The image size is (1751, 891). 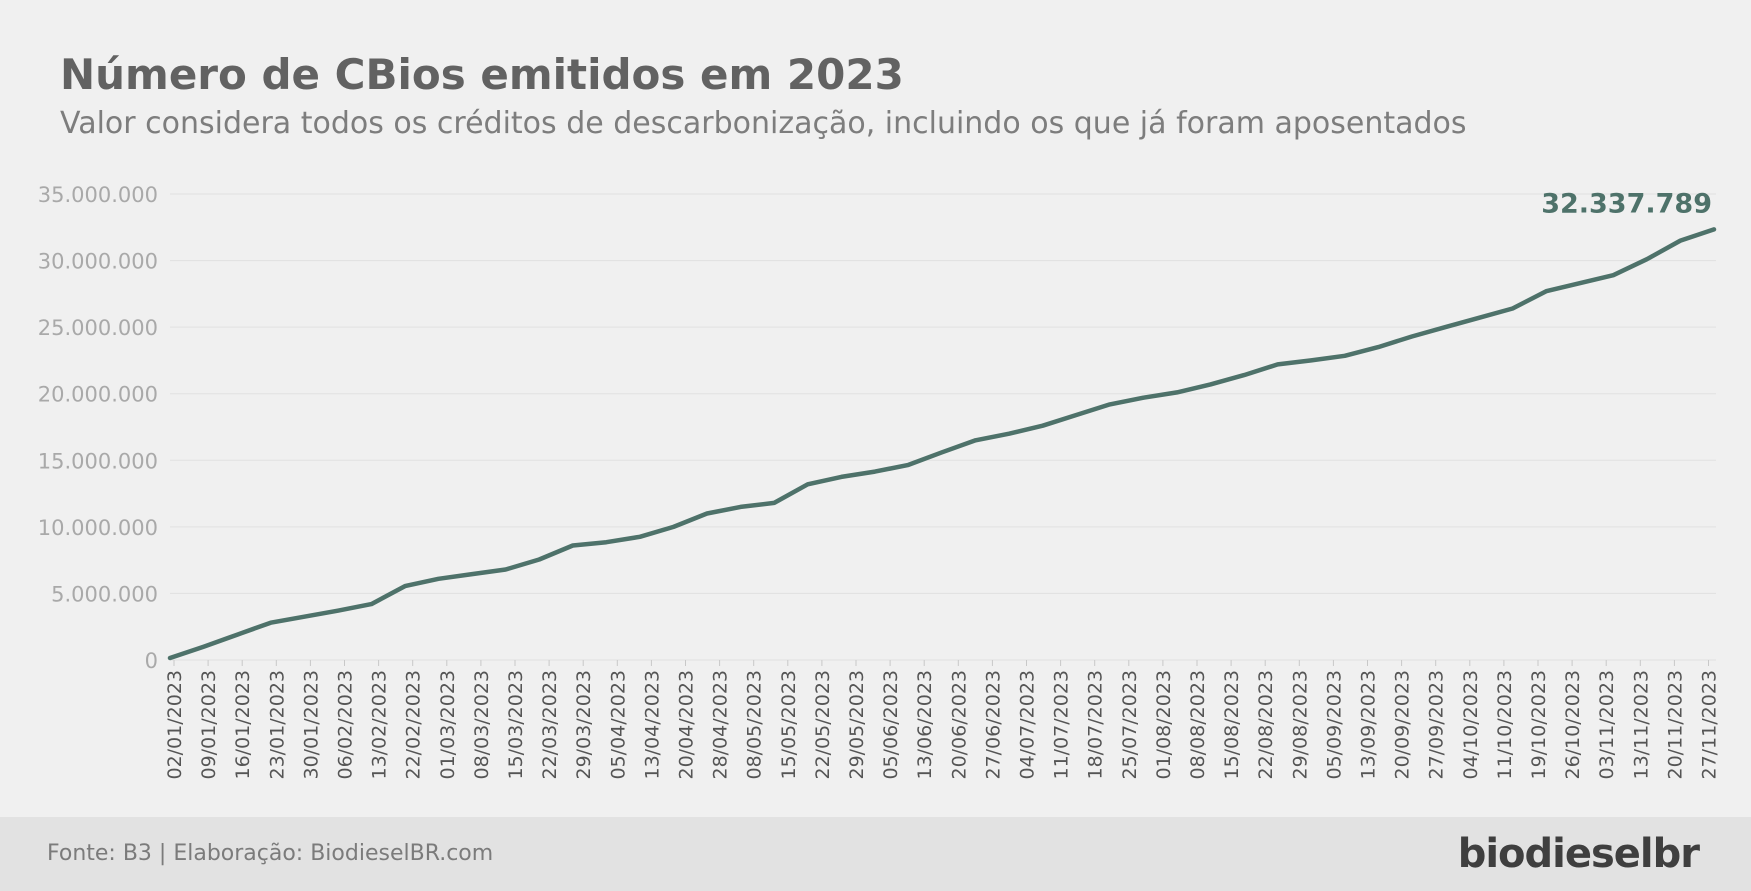 I want to click on x-tick-label: 22/02/2023, so click(x=414, y=725).